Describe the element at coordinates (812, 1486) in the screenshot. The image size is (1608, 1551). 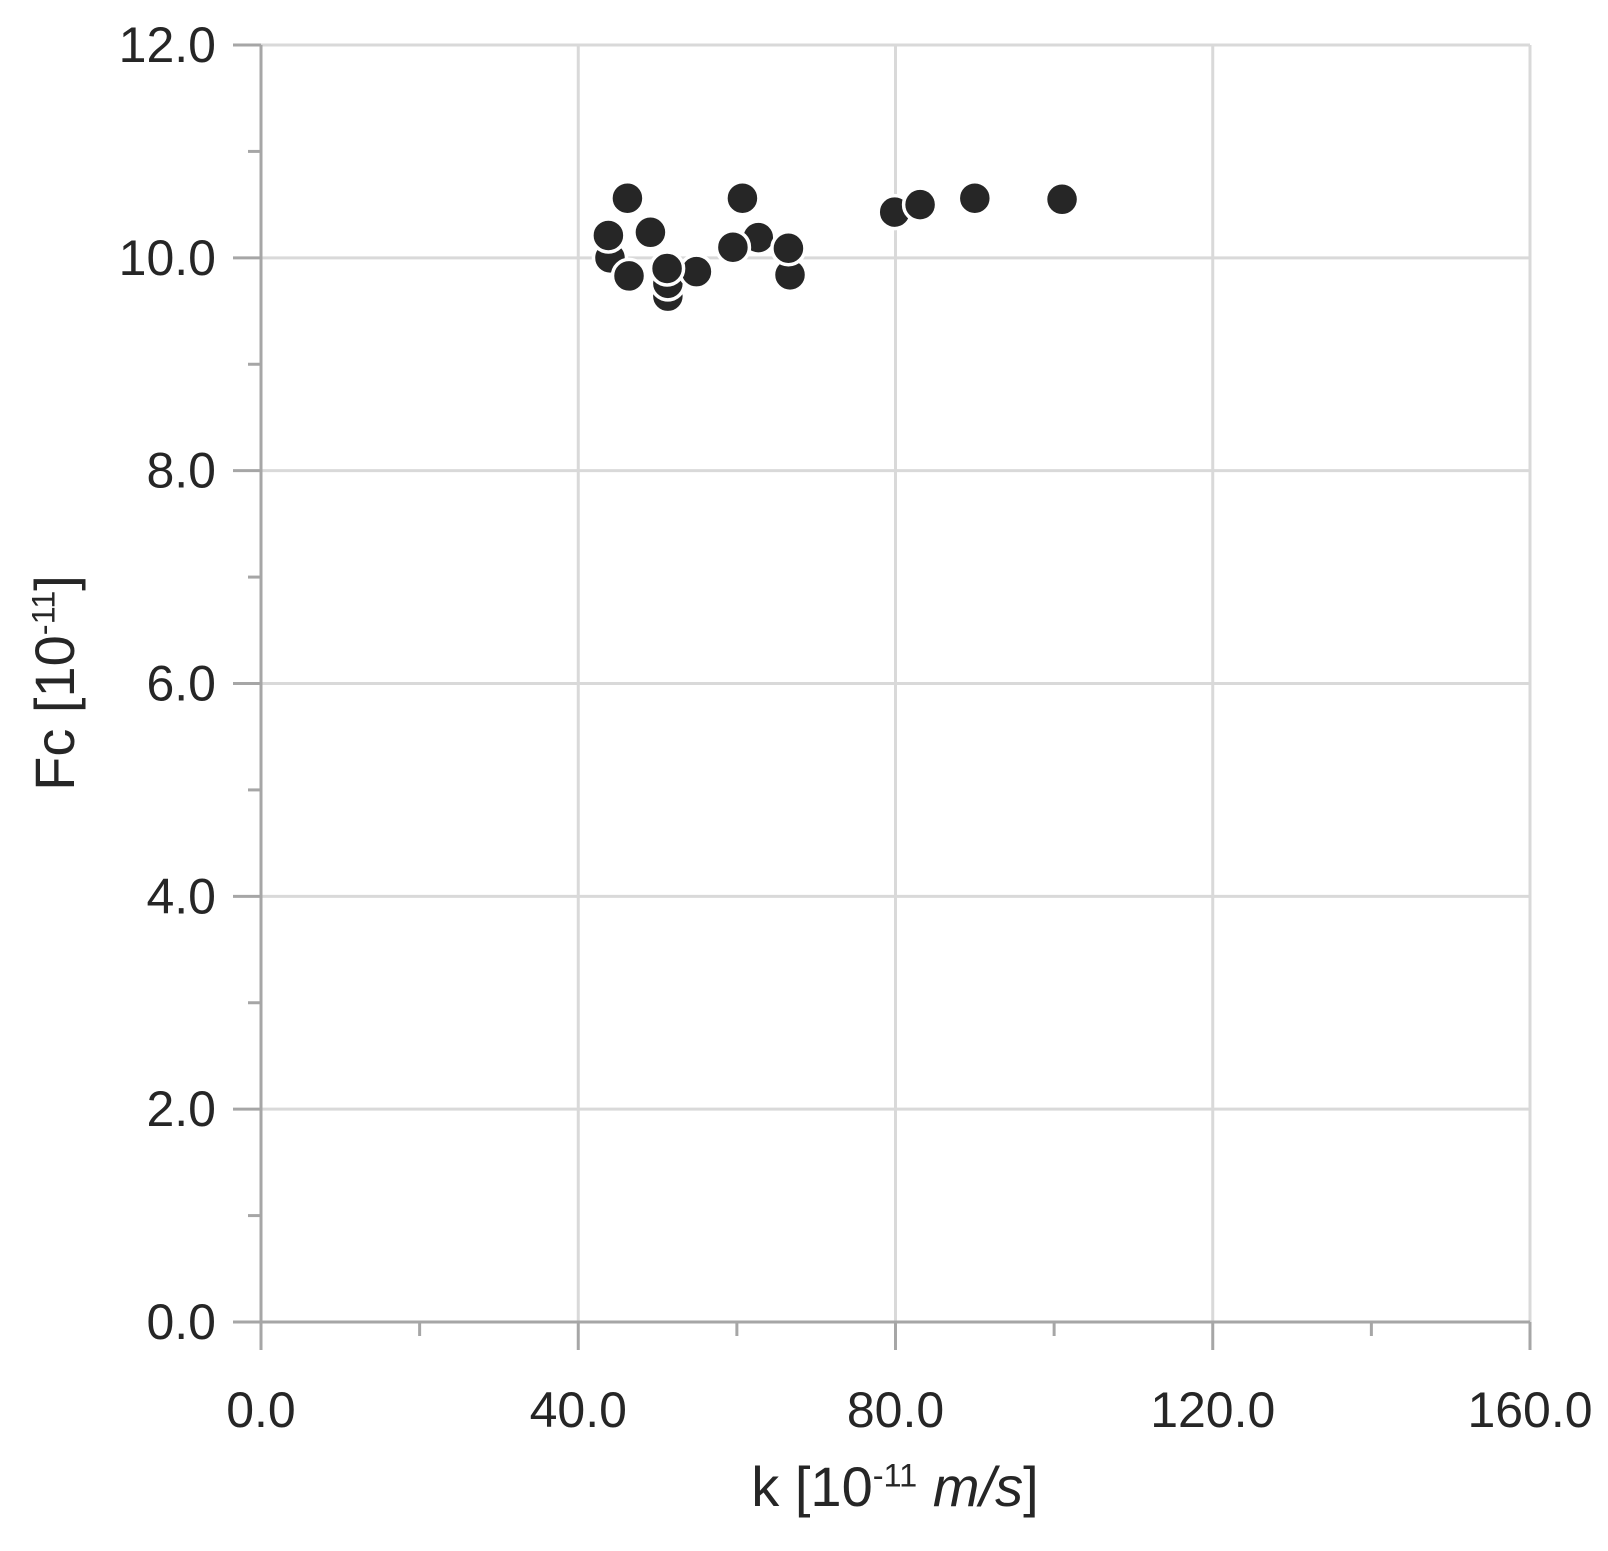
I see `x-axis-title-prefix: k [10` at that location.